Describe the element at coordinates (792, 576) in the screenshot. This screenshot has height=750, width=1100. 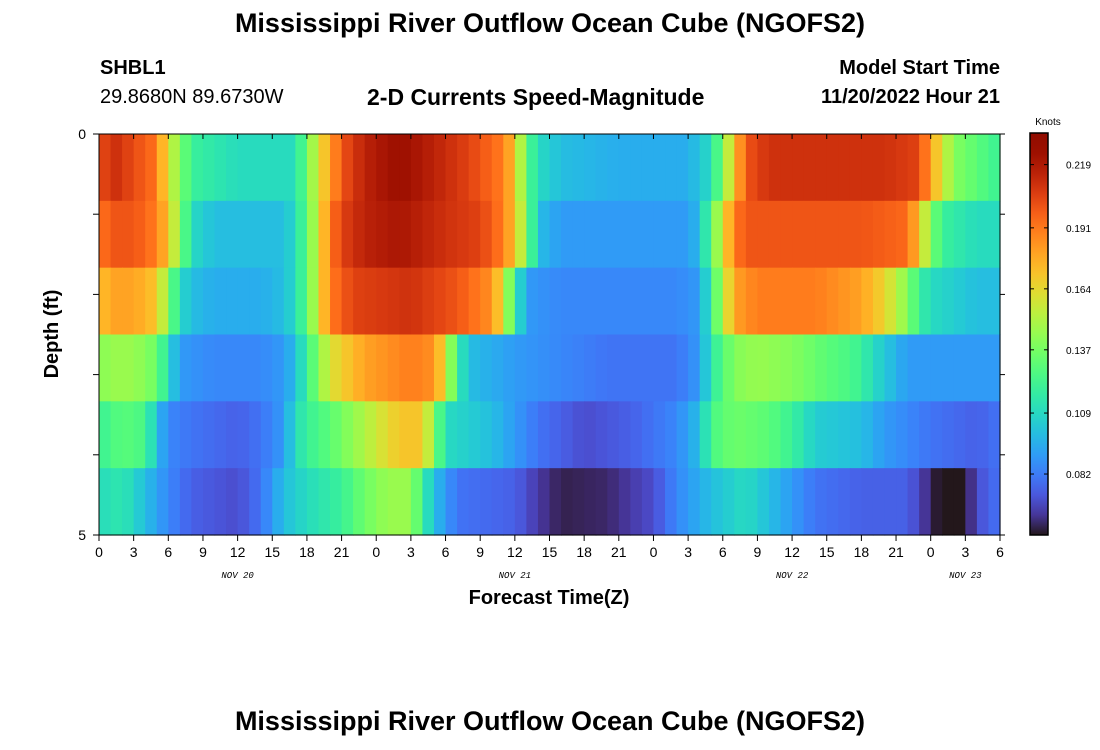
I see `day-label: NOV 22` at that location.